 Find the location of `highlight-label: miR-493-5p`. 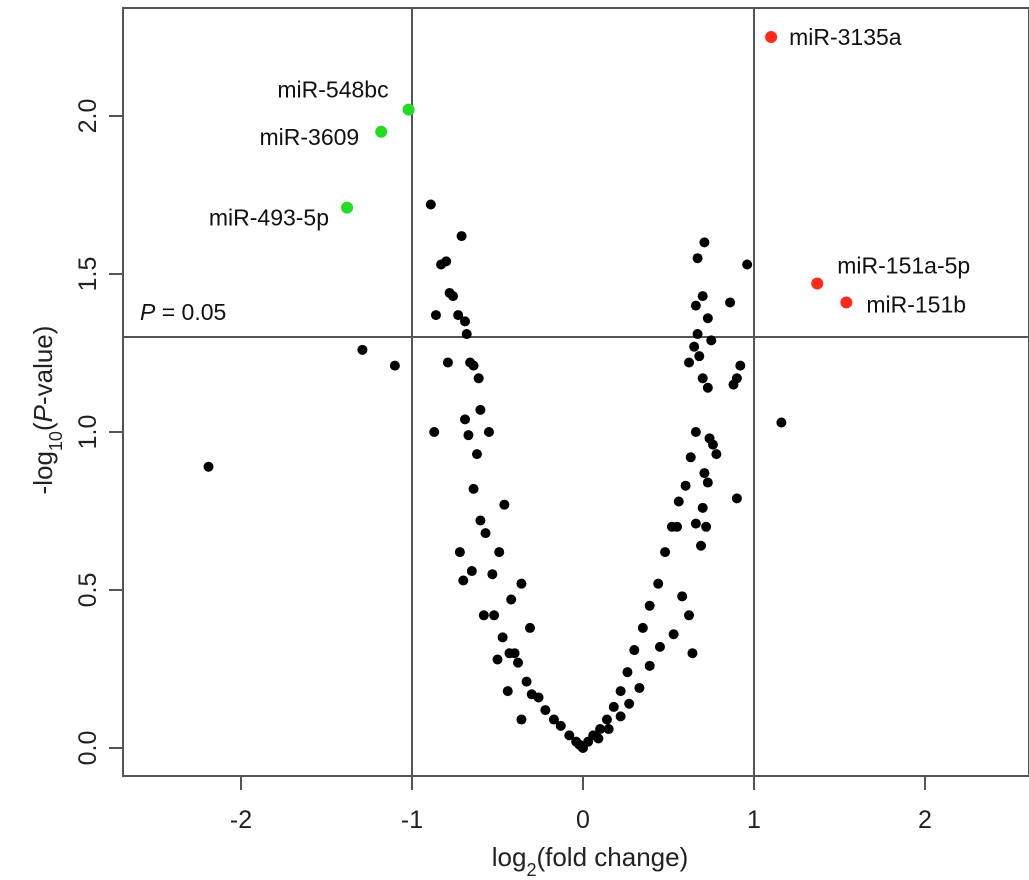

highlight-label: miR-493-5p is located at coordinates (269, 218).